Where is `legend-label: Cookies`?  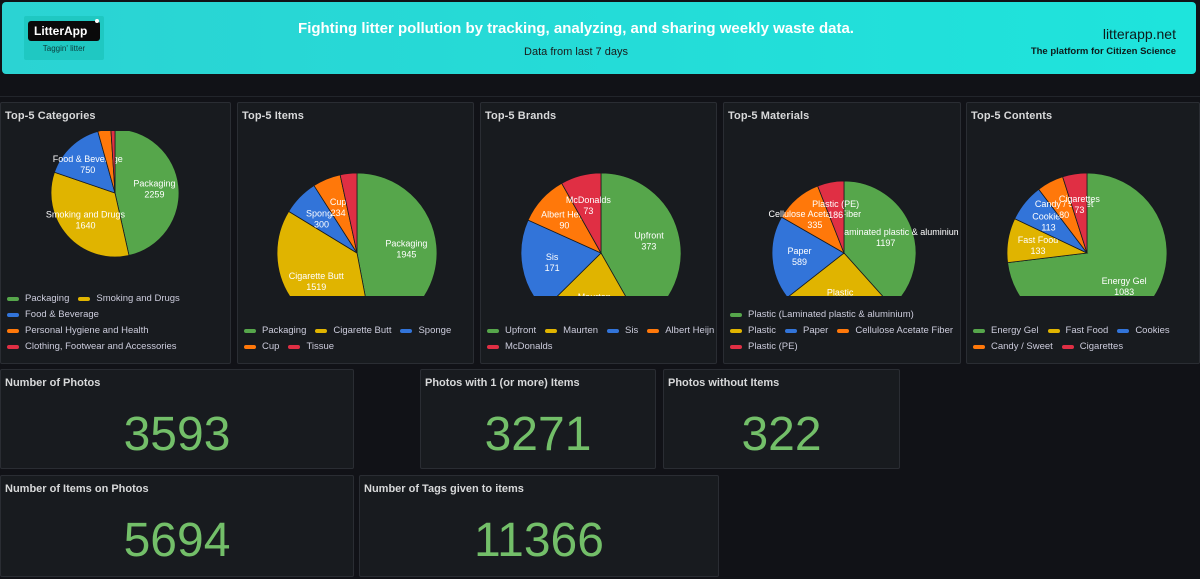
legend-label: Cookies is located at coordinates (1152, 330).